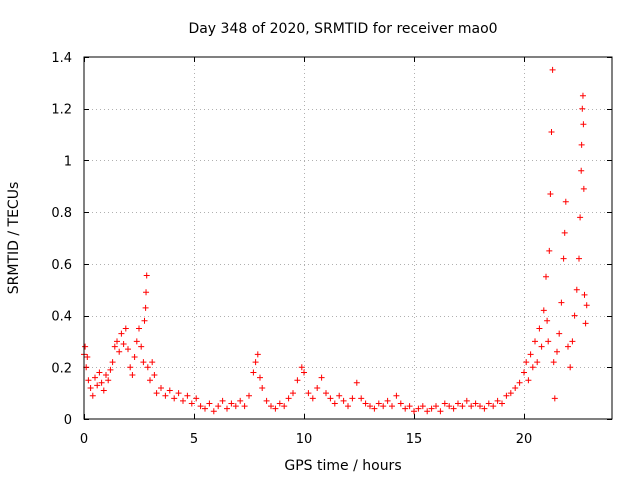 Image resolution: width=640 pixels, height=484 pixels. What do you see at coordinates (61, 58) in the screenshot?
I see `y-tick-label: 1.4` at bounding box center [61, 58].